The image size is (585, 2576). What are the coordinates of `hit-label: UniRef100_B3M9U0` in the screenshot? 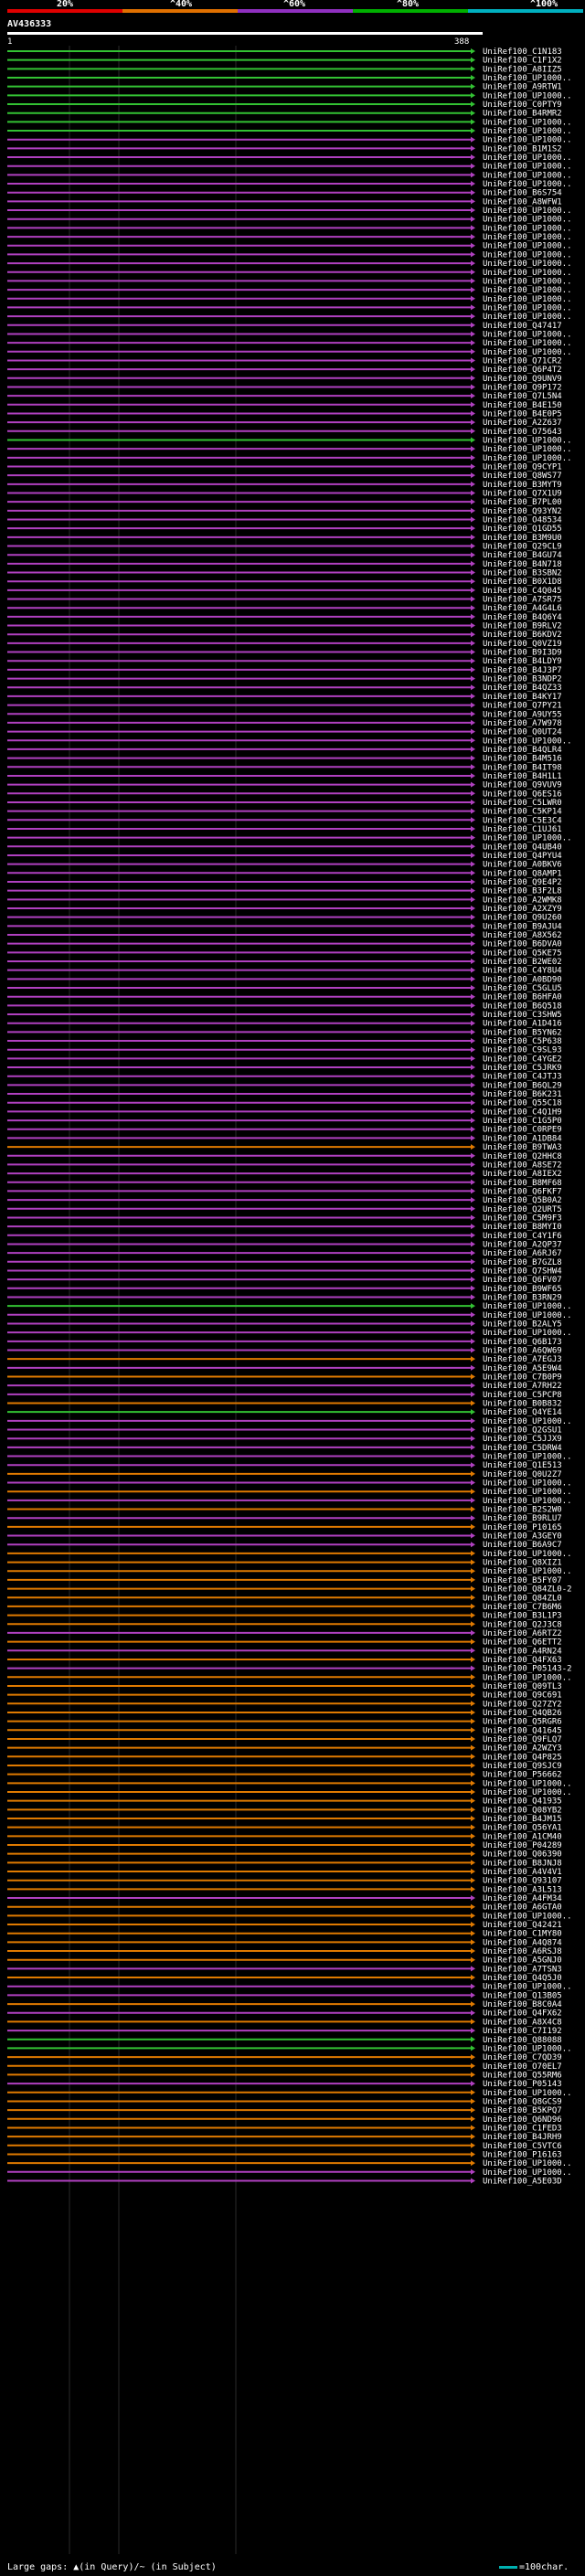 It's located at (522, 538).